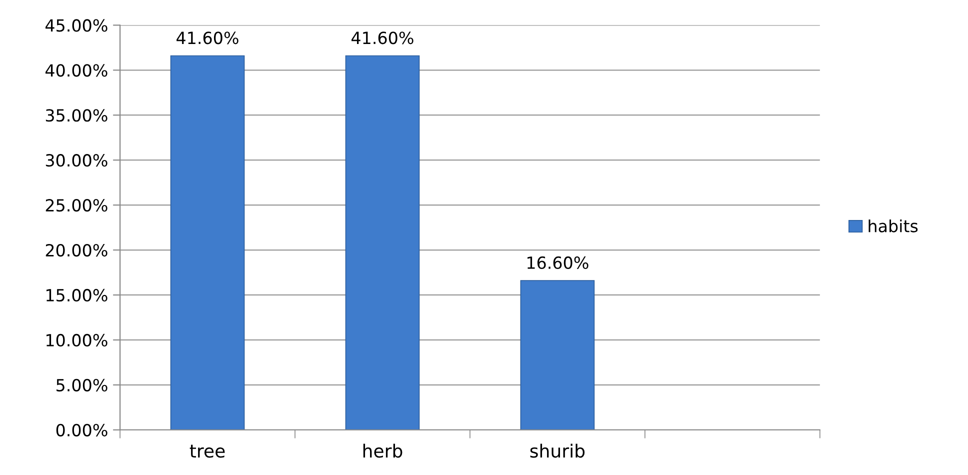  What do you see at coordinates (76, 70) in the screenshot?
I see `y-tick-label: 40.00%` at bounding box center [76, 70].